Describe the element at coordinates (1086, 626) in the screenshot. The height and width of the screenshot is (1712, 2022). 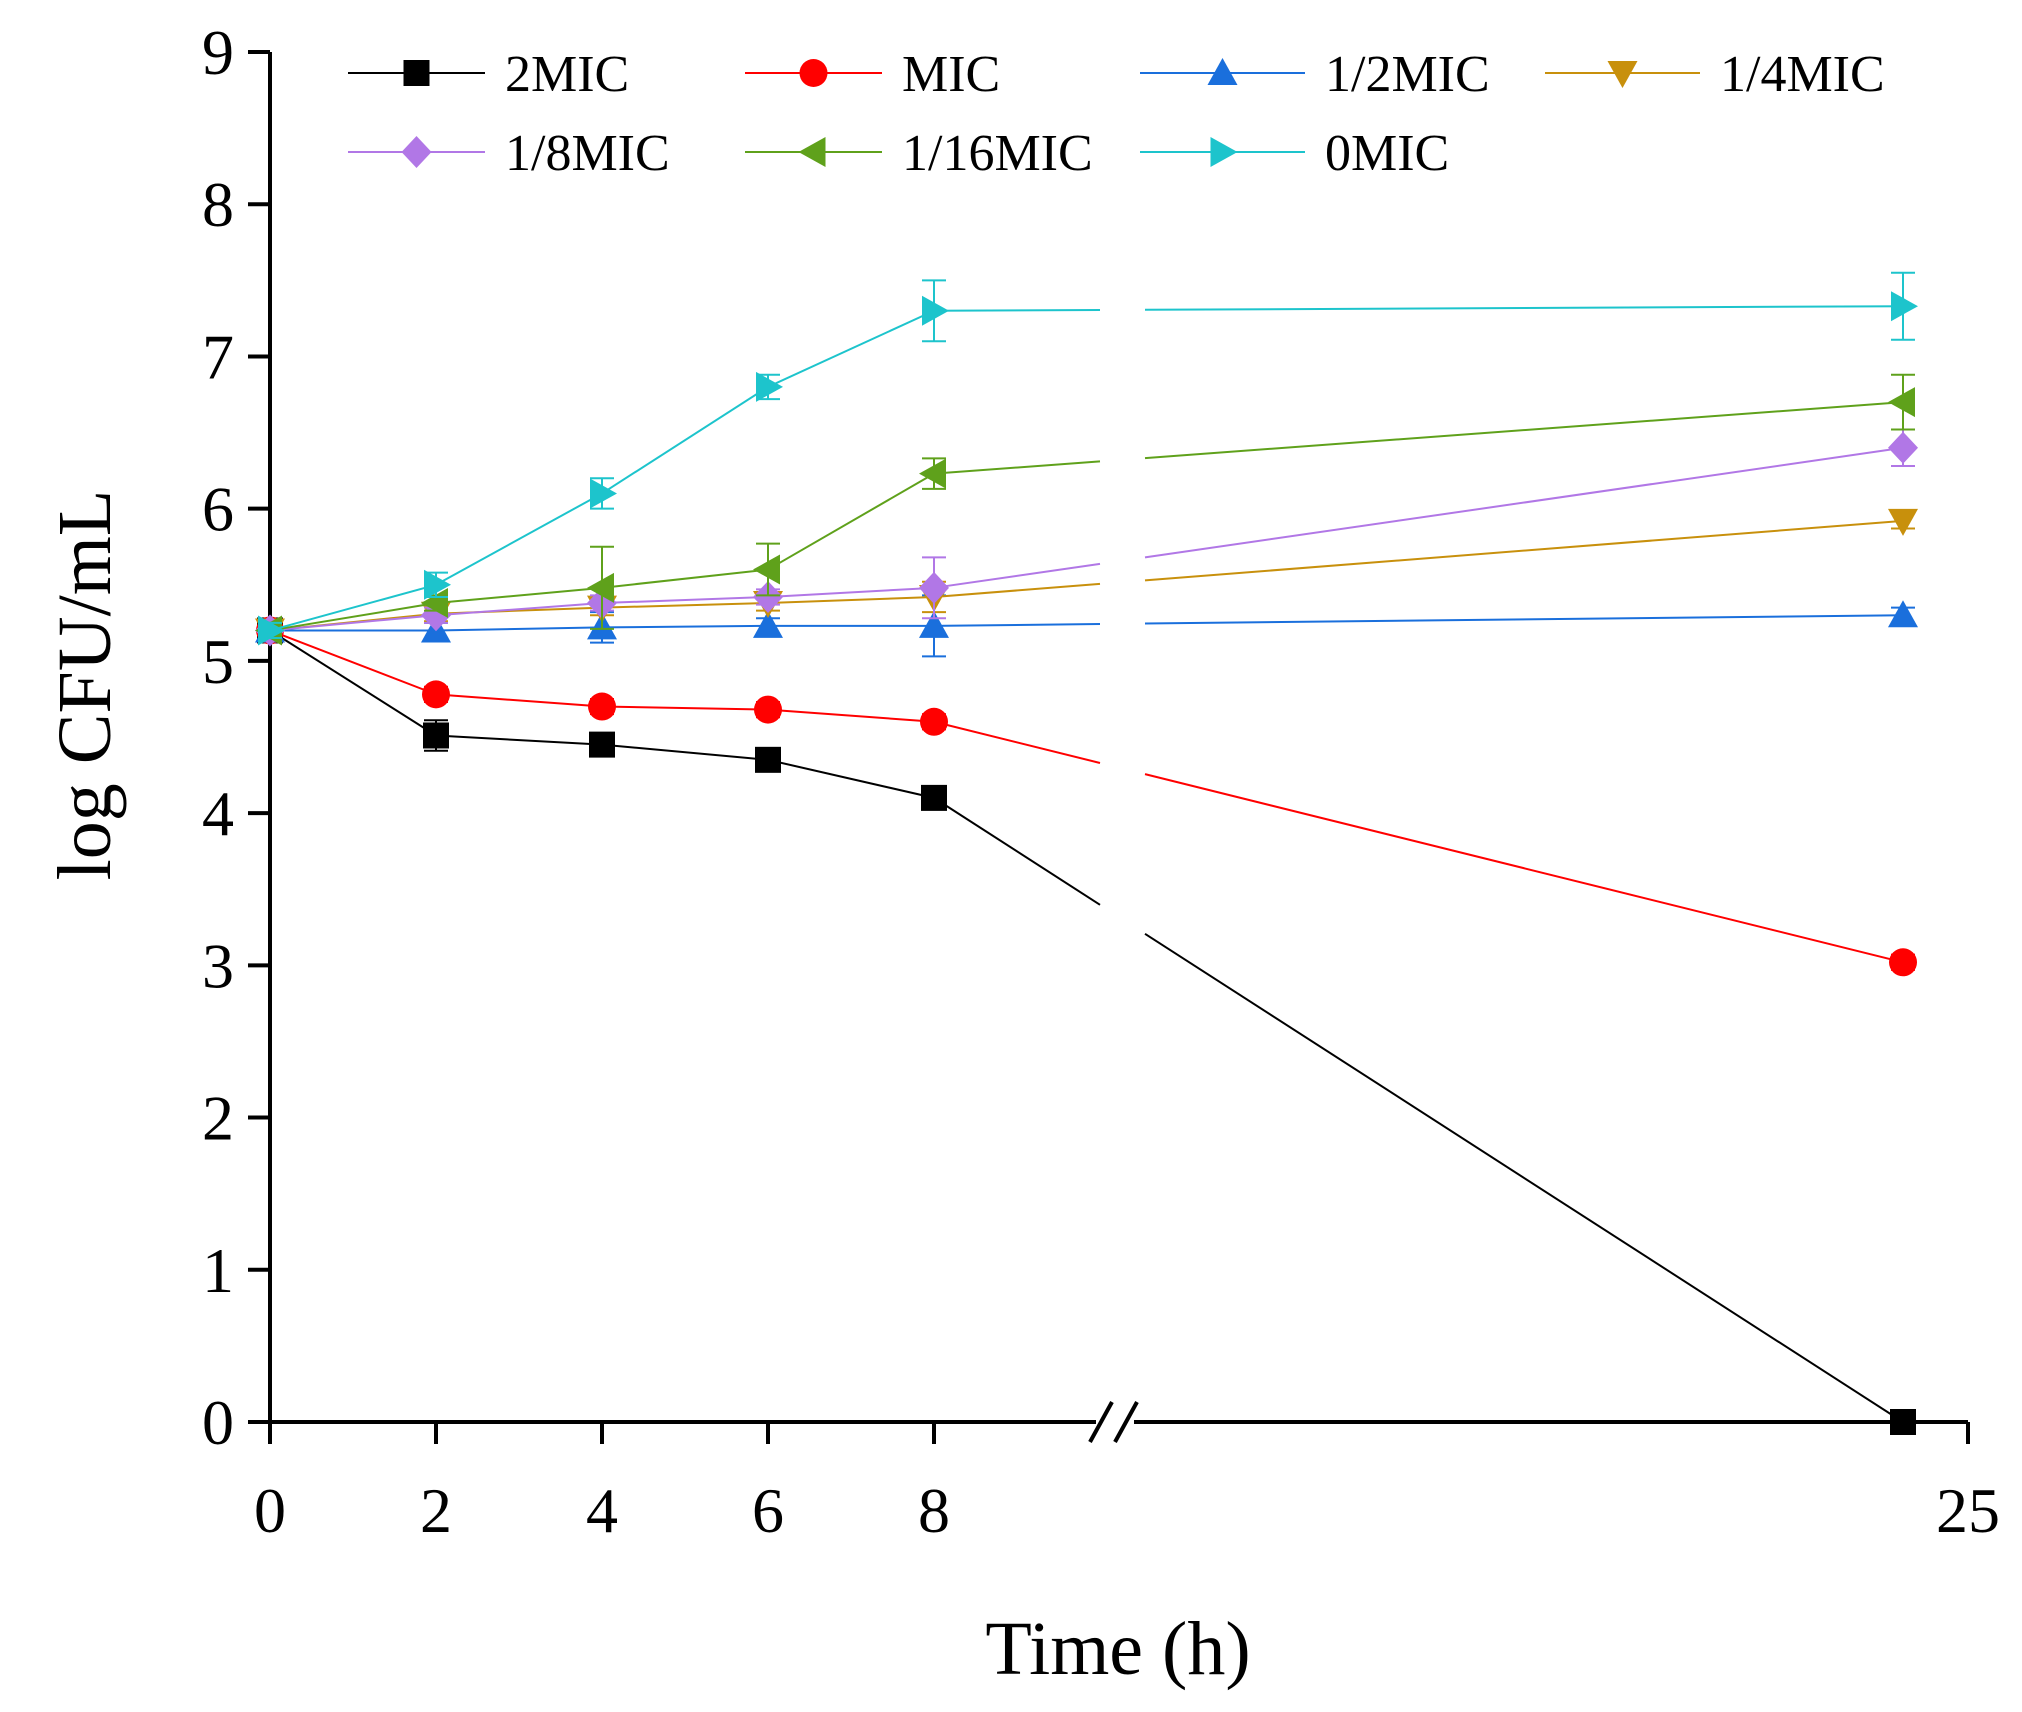
I see `series-1/2MIC` at that location.